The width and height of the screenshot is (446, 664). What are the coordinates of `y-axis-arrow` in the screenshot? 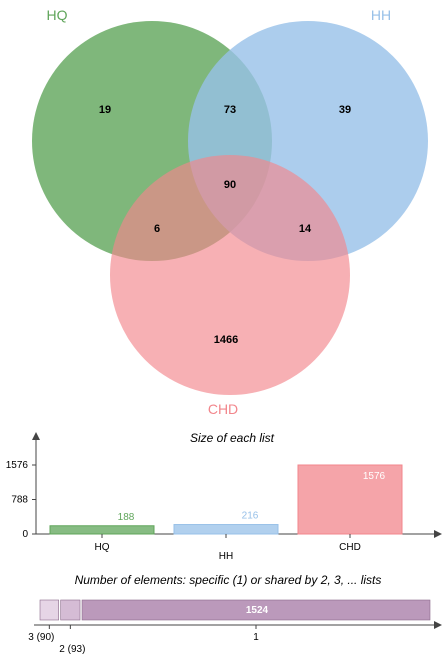 It's located at (36, 436).